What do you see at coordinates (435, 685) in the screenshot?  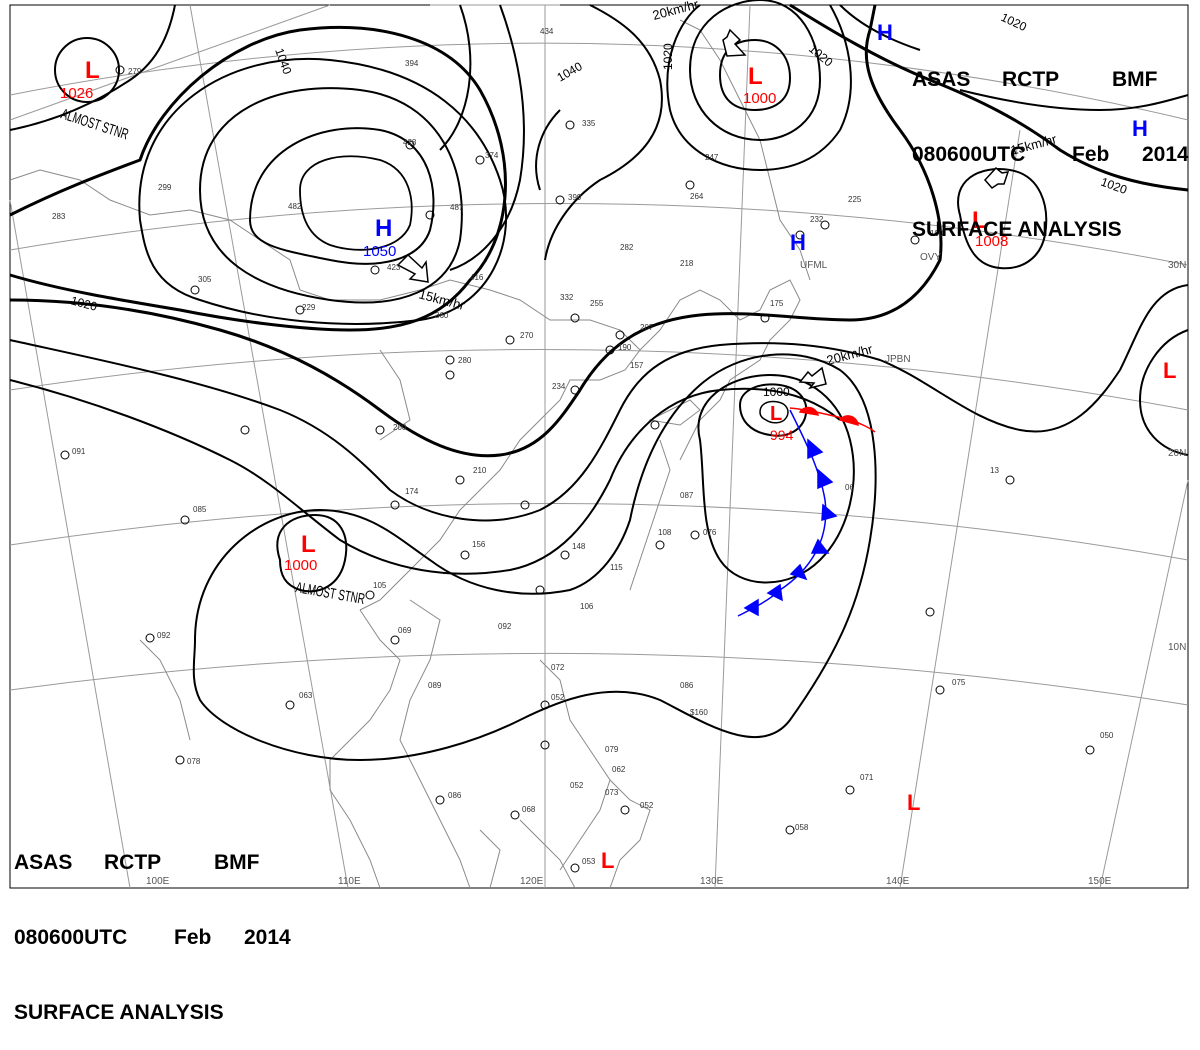 I see `svg-text: 089` at bounding box center [435, 685].